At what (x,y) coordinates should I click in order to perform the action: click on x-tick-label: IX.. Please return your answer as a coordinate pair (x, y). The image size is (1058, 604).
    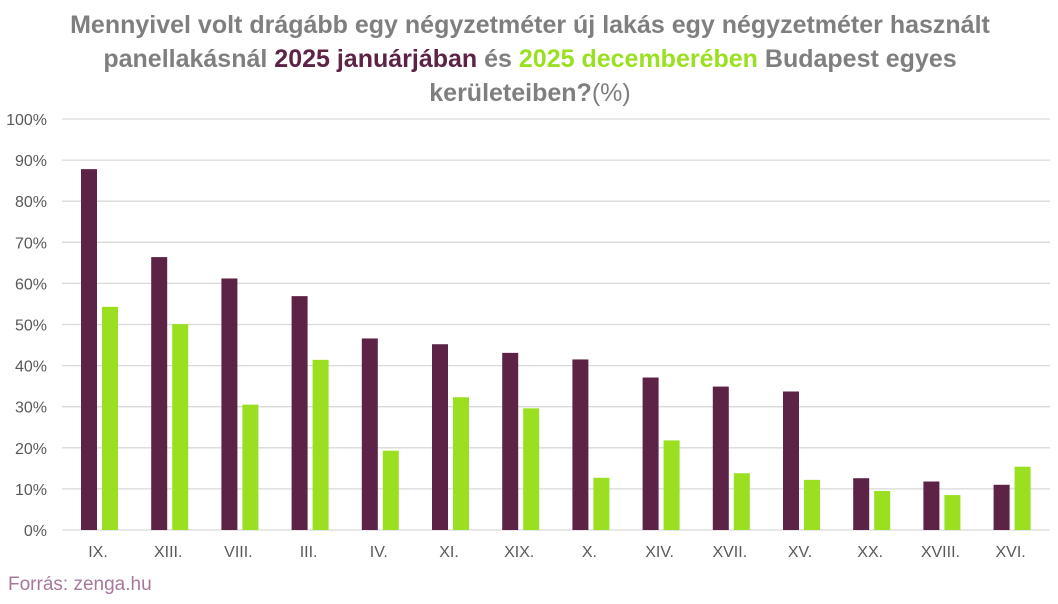
    Looking at the image, I should click on (98, 552).